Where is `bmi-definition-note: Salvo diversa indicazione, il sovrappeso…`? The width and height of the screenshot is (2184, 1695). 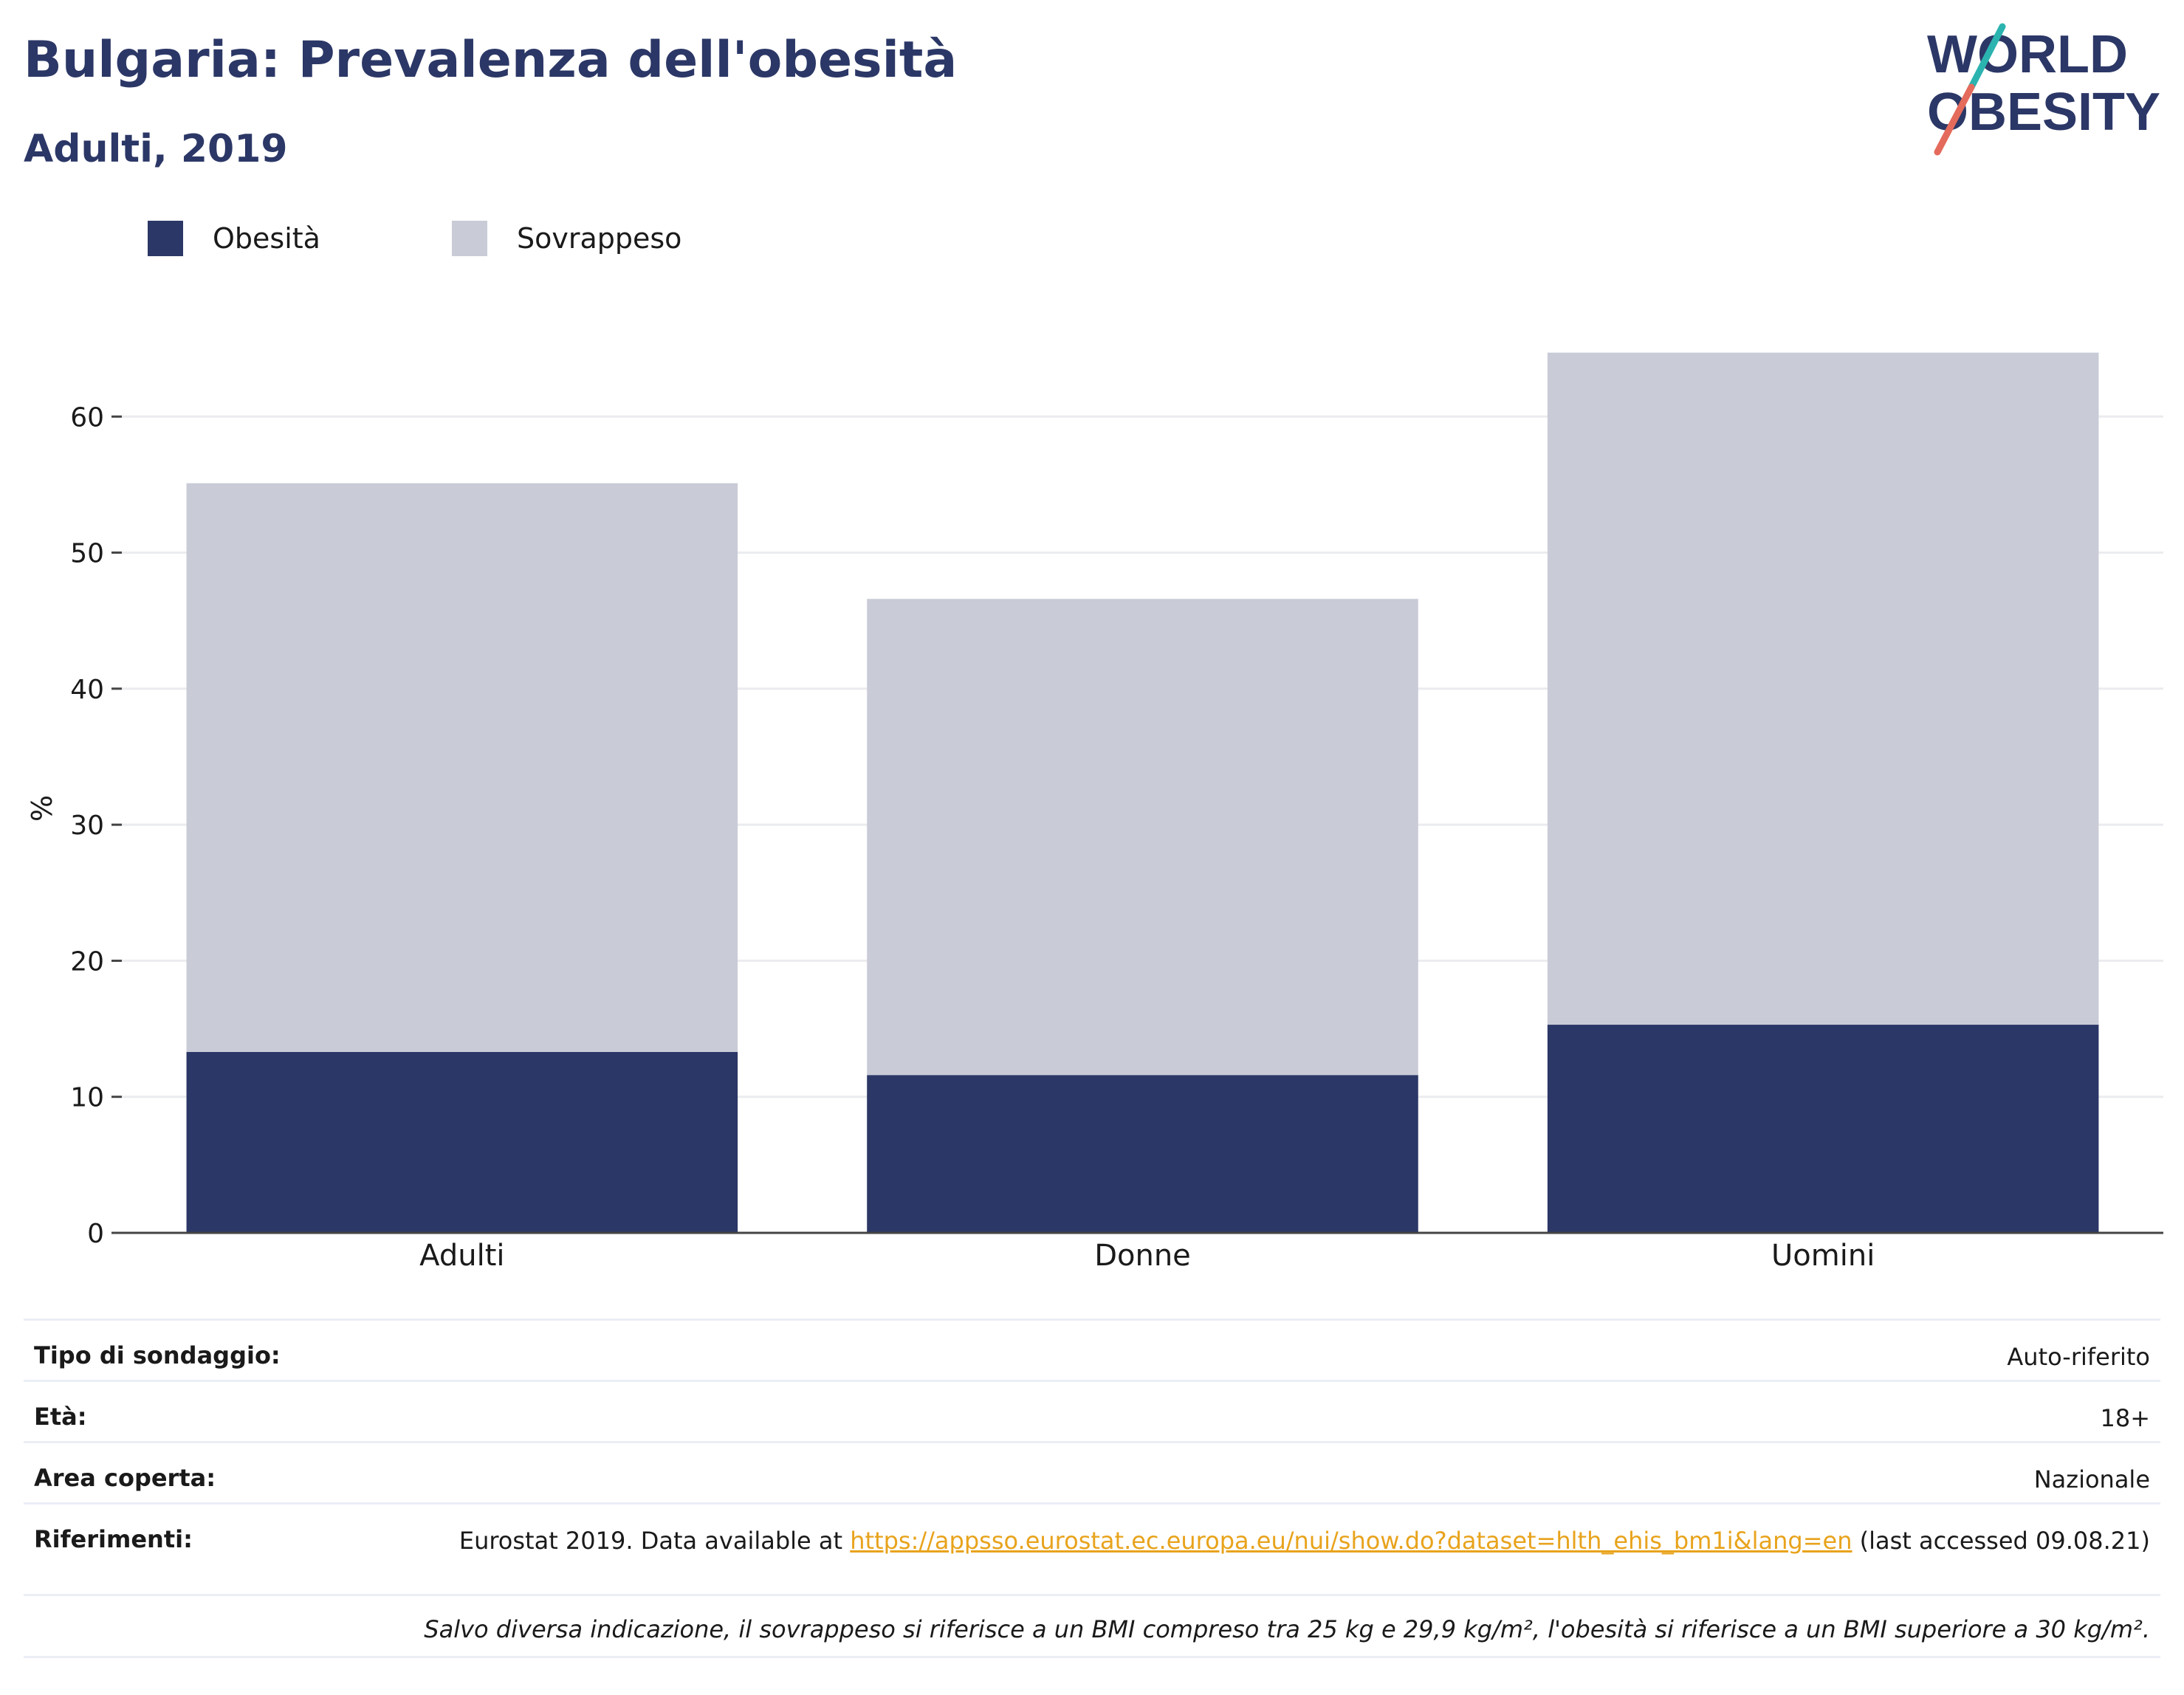
bmi-definition-note: Salvo diversa indicazione, il sovrappeso… is located at coordinates (1092, 1627).